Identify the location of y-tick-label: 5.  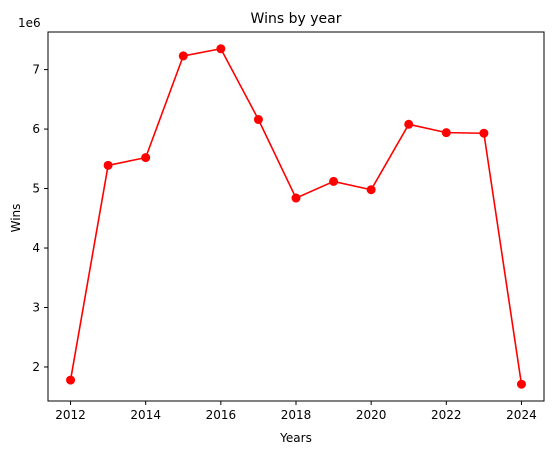
(36, 189).